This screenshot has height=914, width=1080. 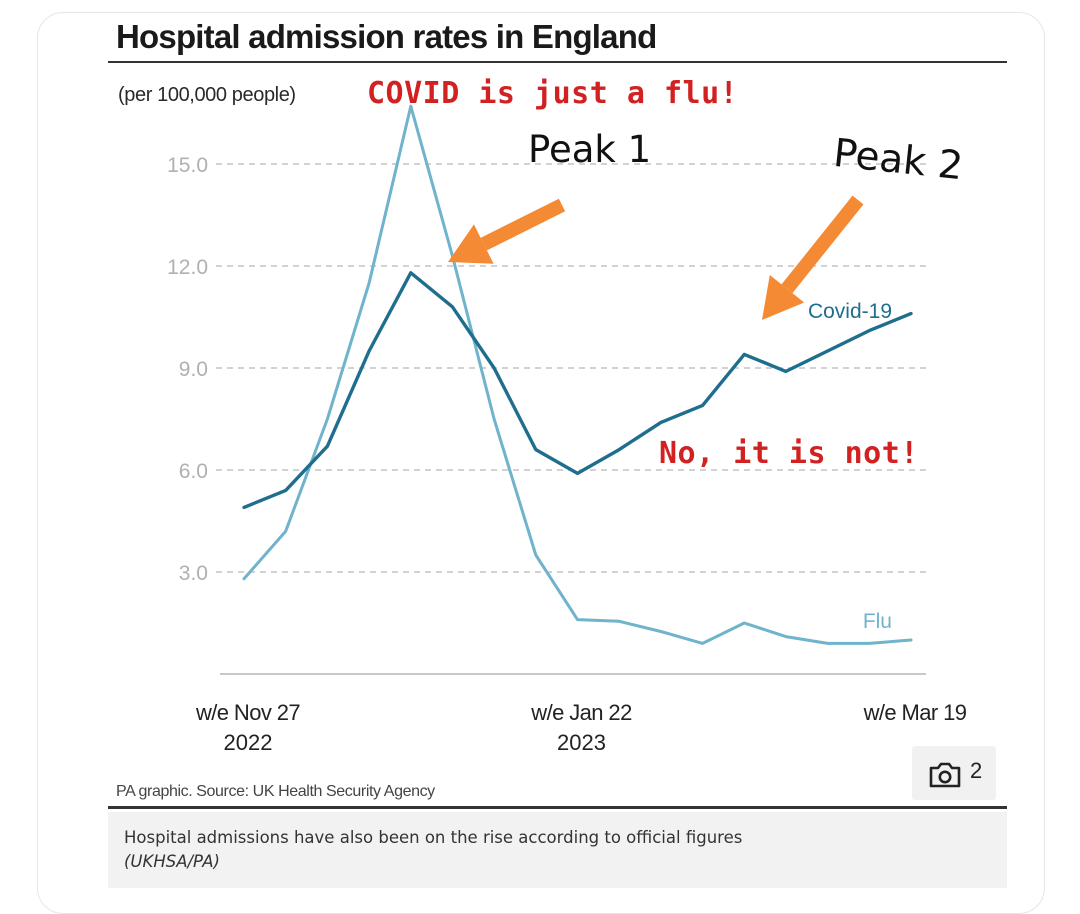 I want to click on y-tick-label: 6.0, so click(x=193, y=471).